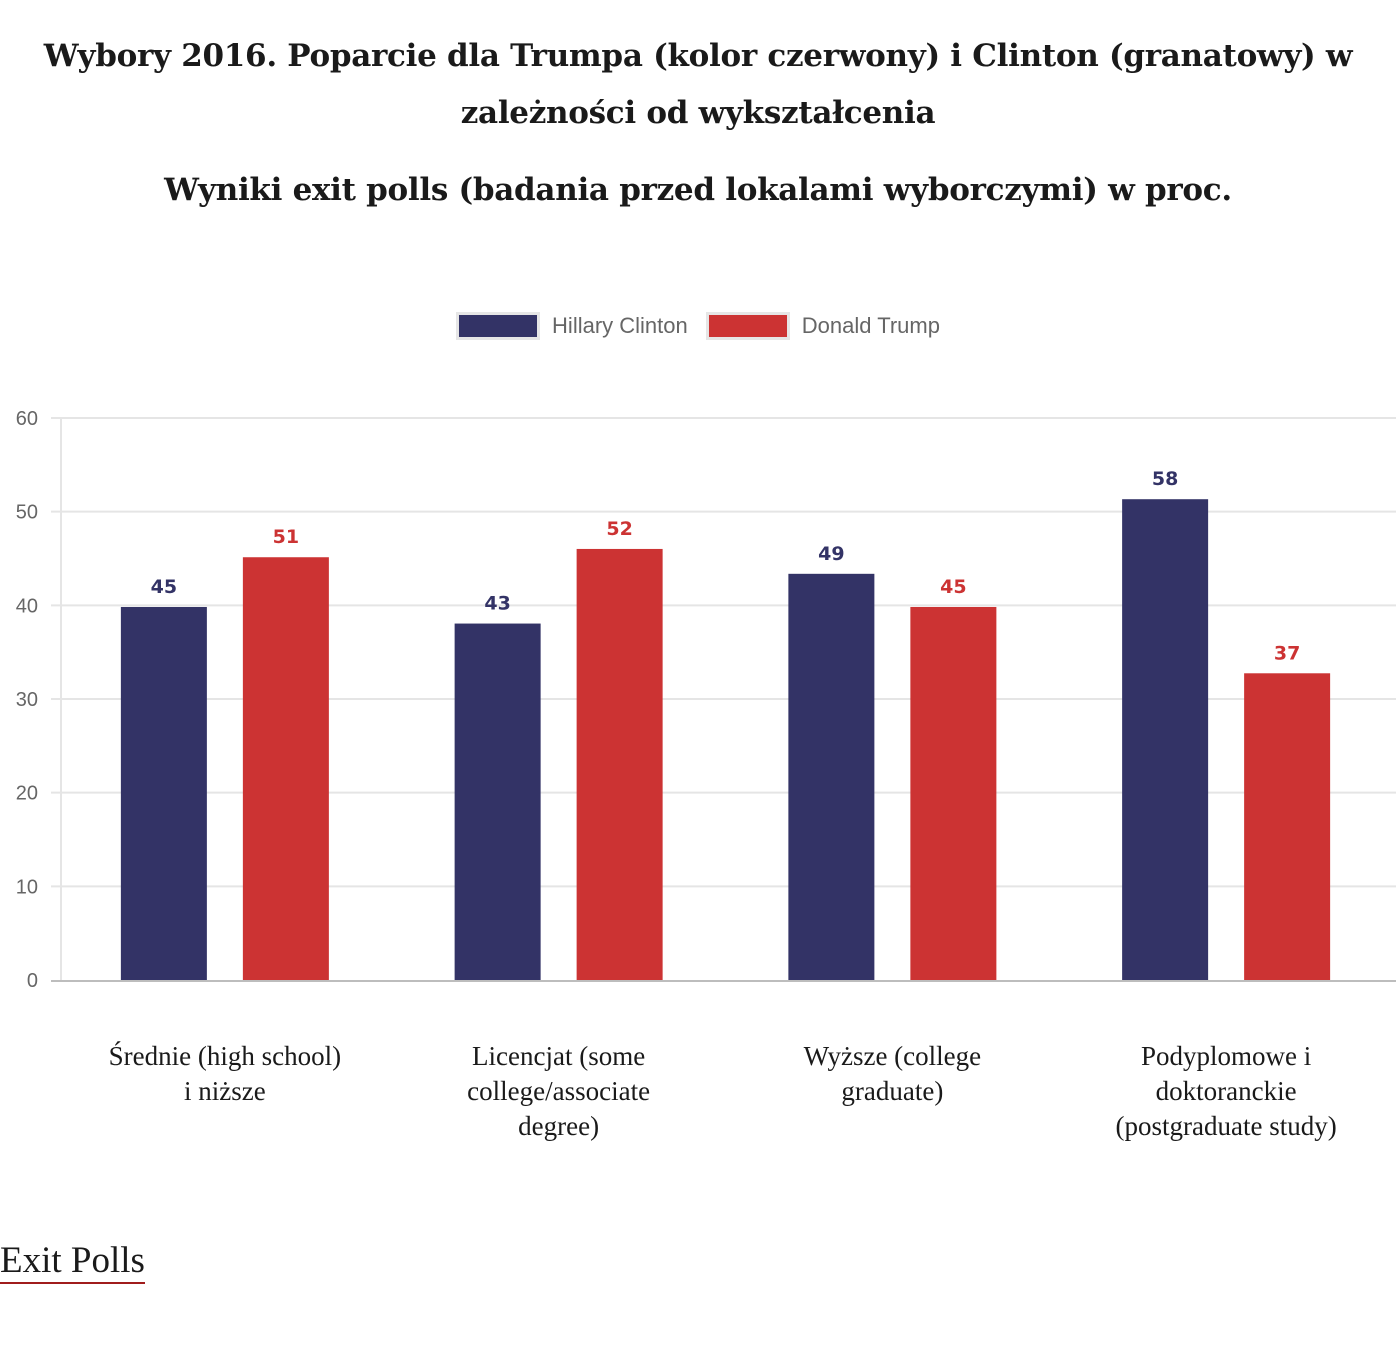 The image size is (1396, 1356). I want to click on value-label-trump: 52, so click(619, 529).